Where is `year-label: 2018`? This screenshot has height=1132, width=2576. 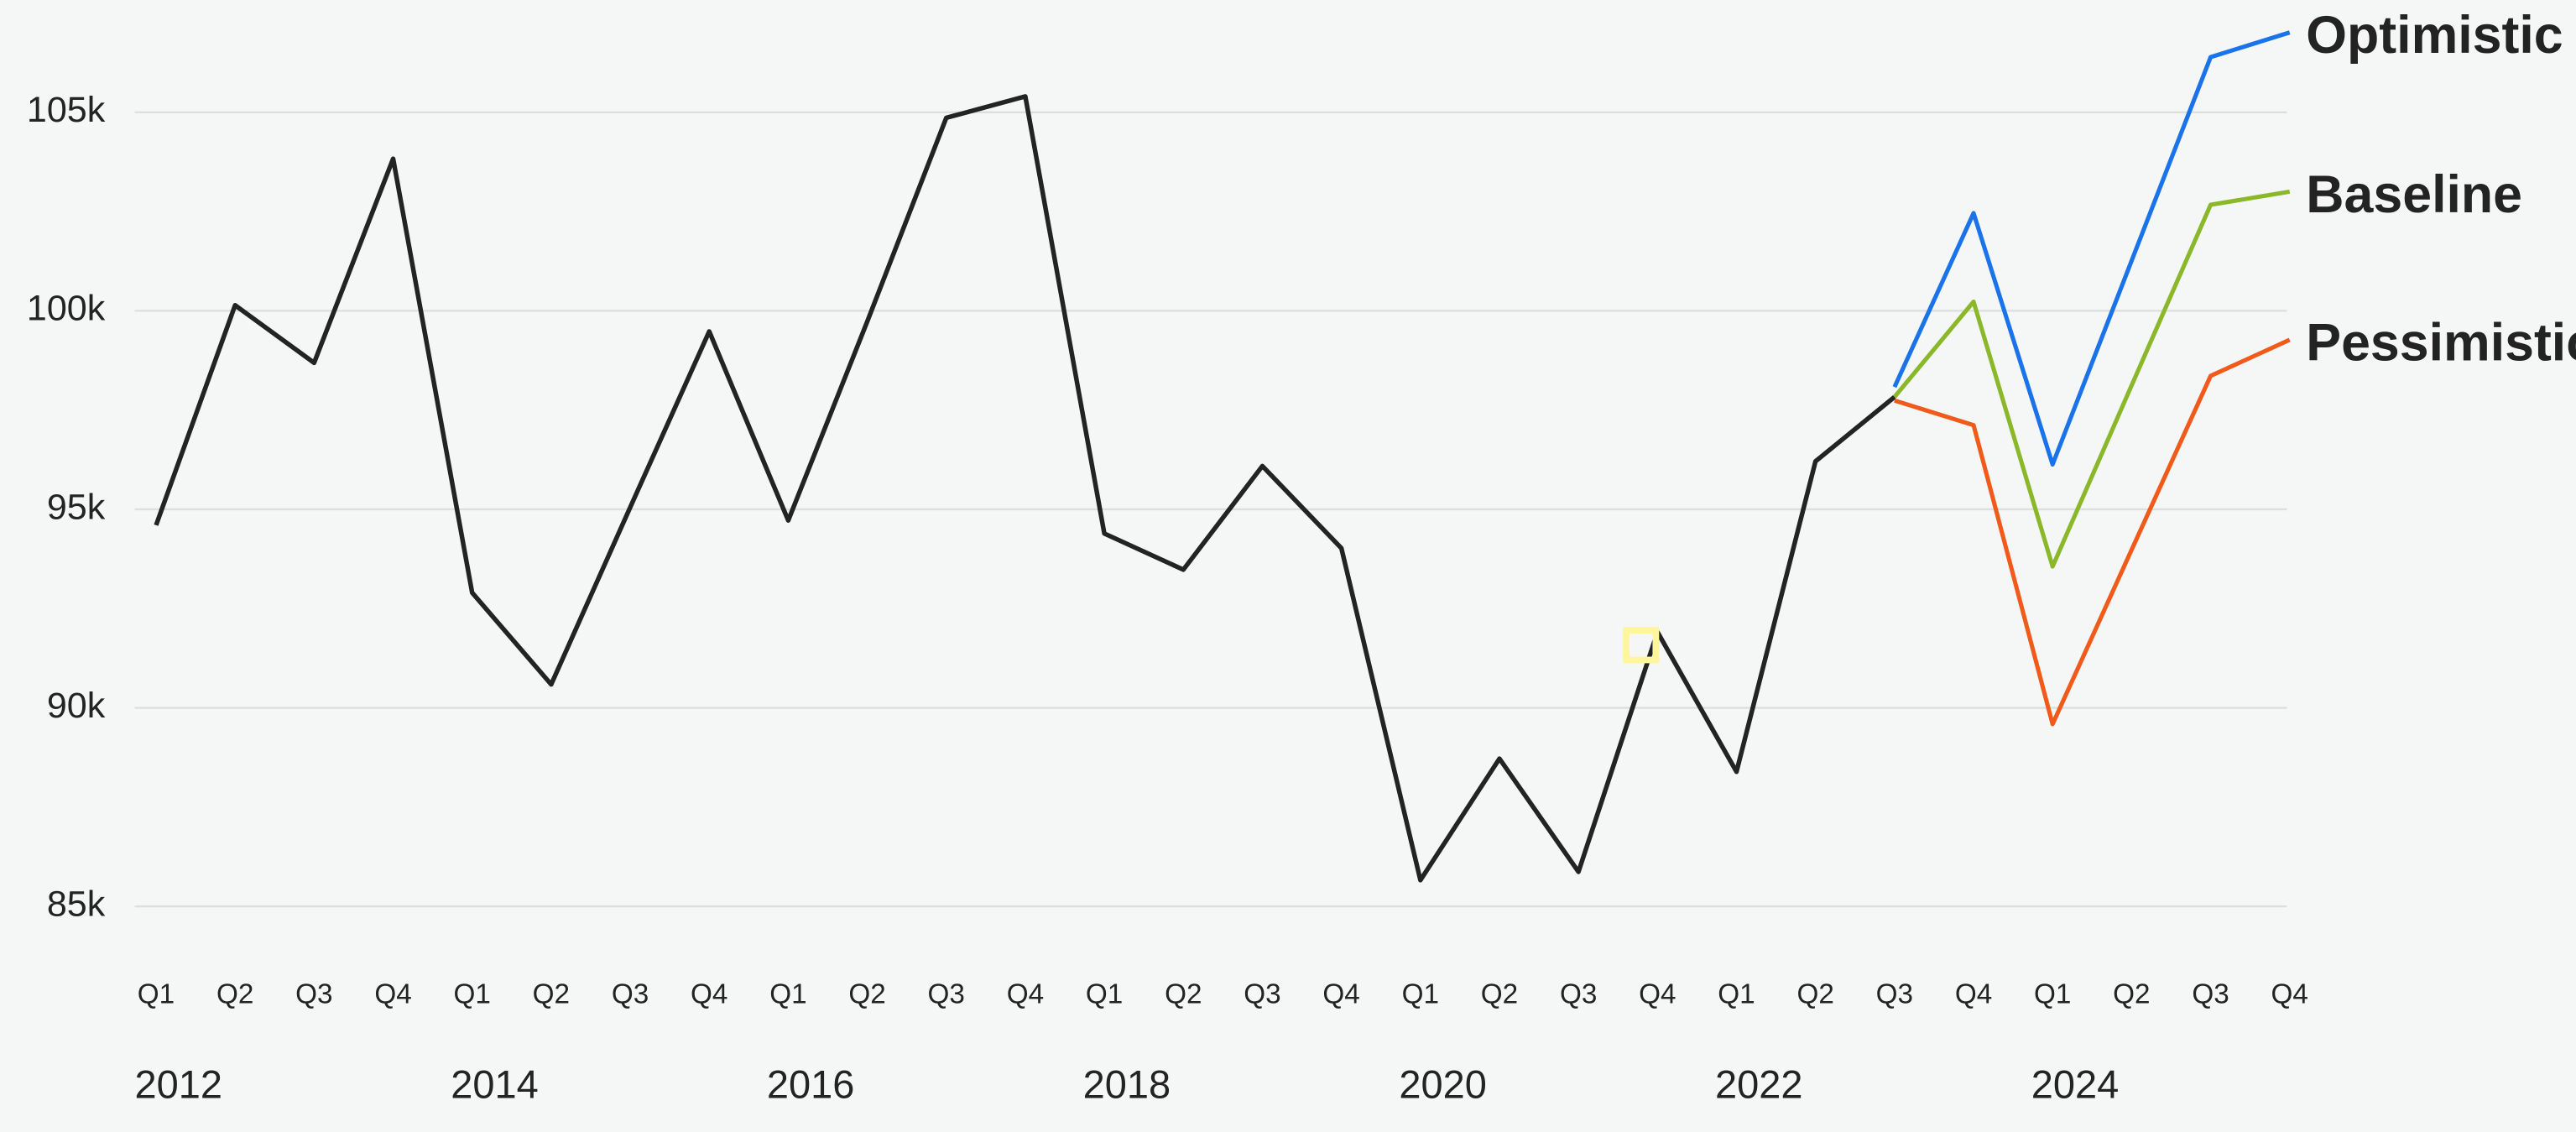 year-label: 2018 is located at coordinates (1127, 1084).